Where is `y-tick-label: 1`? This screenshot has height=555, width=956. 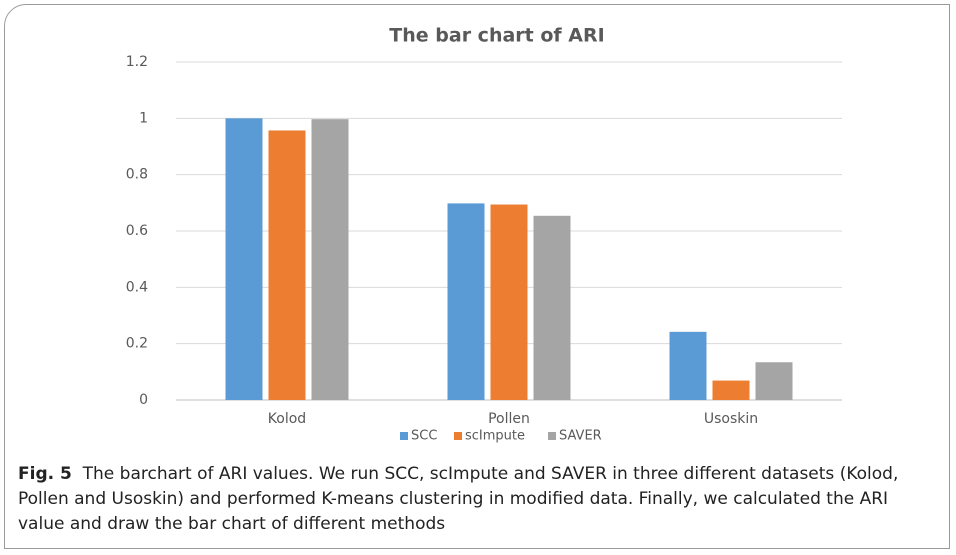 y-tick-label: 1 is located at coordinates (143, 118).